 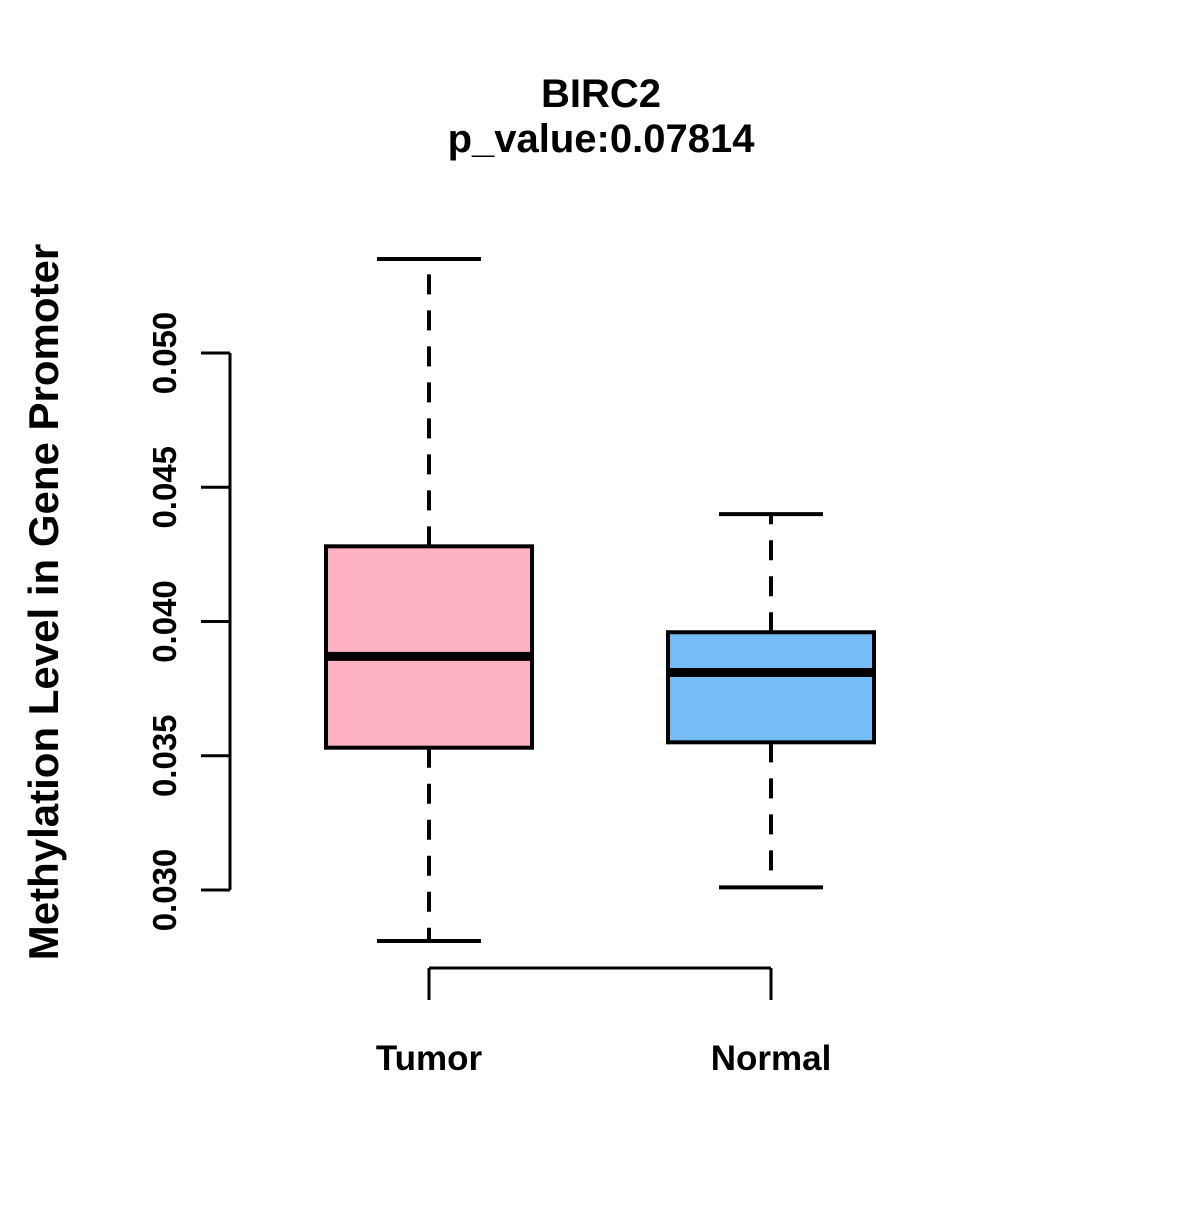 What do you see at coordinates (164, 621) in the screenshot?
I see `y-tick-label: 0.040` at bounding box center [164, 621].